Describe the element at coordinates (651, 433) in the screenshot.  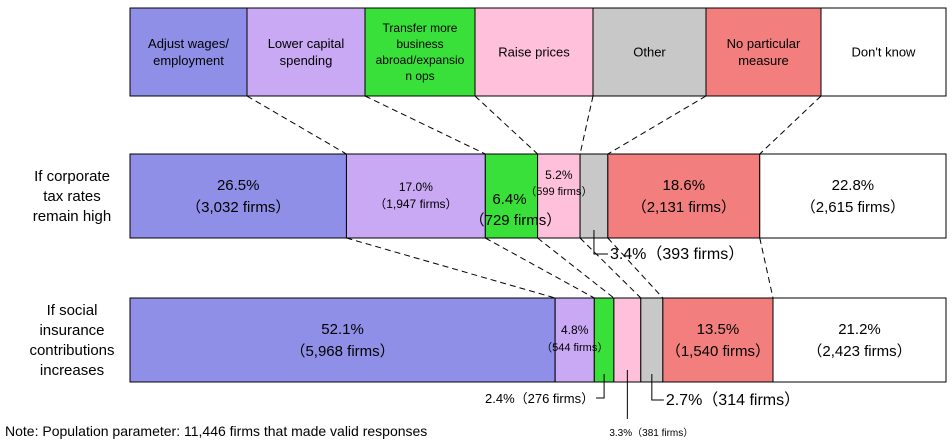
I see `callout-raise-prices-social: 3.3%（381 firms）` at that location.